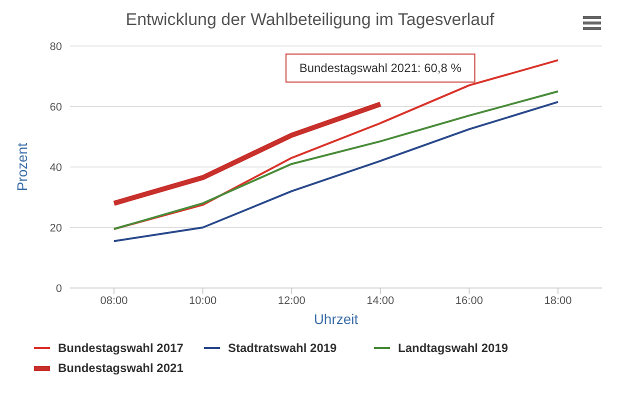 The width and height of the screenshot is (620, 402). What do you see at coordinates (310, 20) in the screenshot?
I see `chart-title: Entwicklung der Wahlbeteiligung im Tagesverlauf` at bounding box center [310, 20].